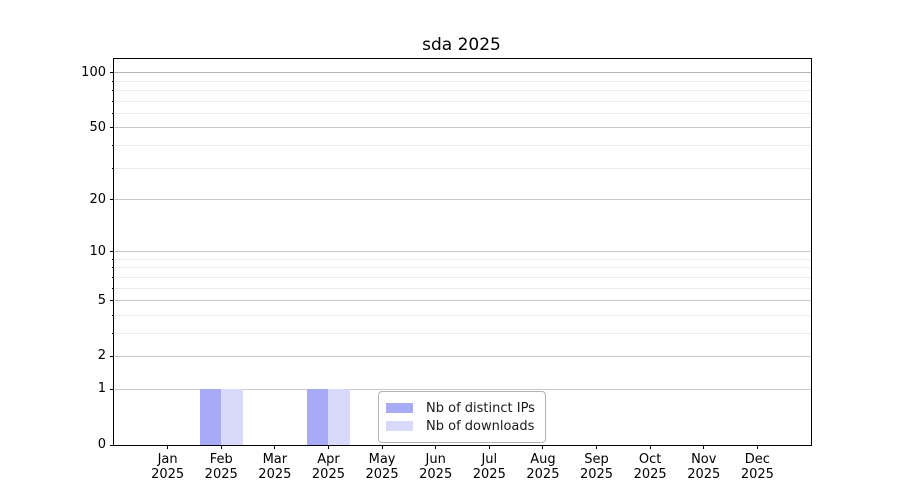 The image size is (900, 500). What do you see at coordinates (543, 467) in the screenshot?
I see `x-tick-label: Aug 2025` at bounding box center [543, 467].